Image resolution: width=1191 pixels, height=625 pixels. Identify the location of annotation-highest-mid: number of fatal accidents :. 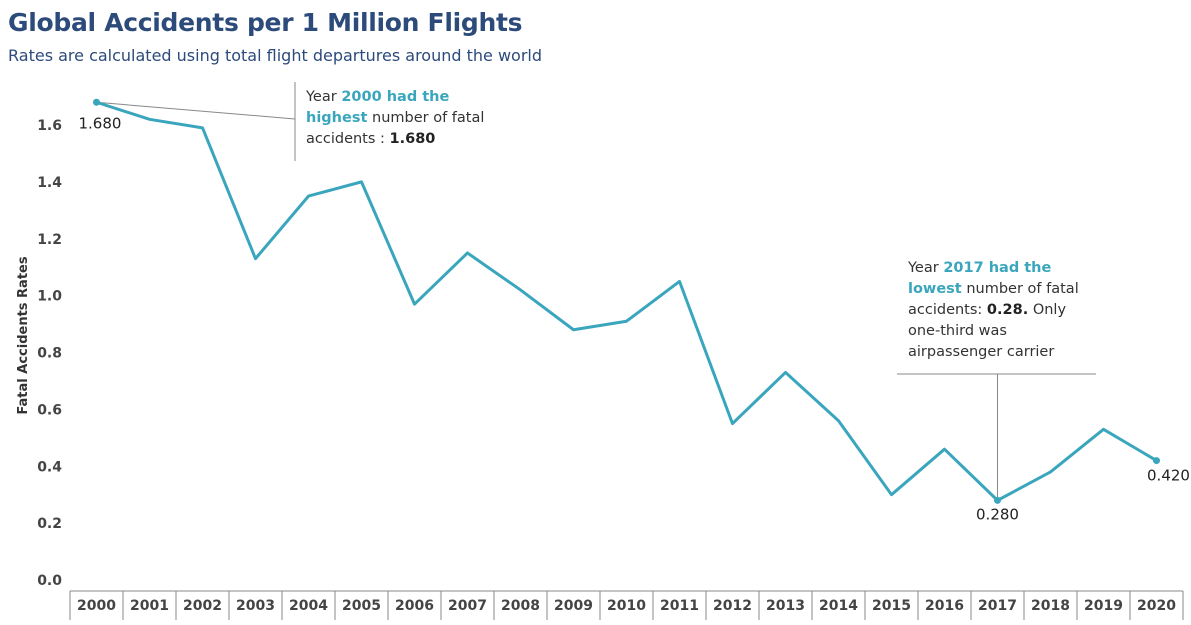
(395, 128).